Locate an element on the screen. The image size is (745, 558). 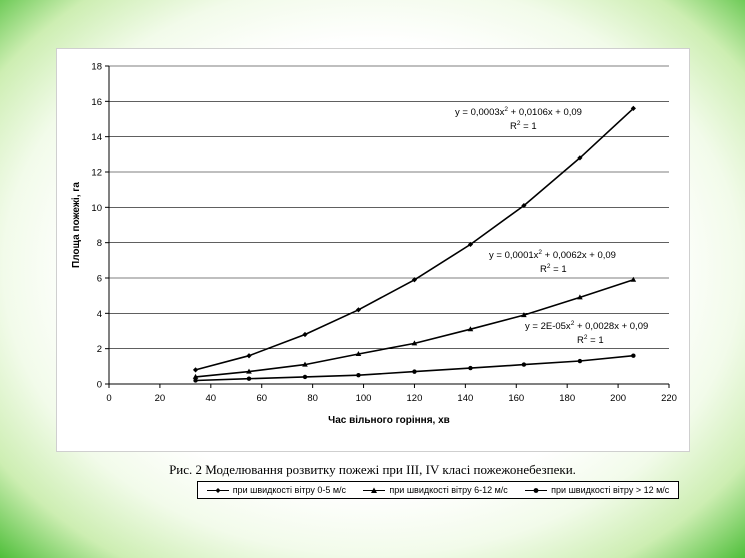
x-tick-label: 100 is located at coordinates (364, 398).